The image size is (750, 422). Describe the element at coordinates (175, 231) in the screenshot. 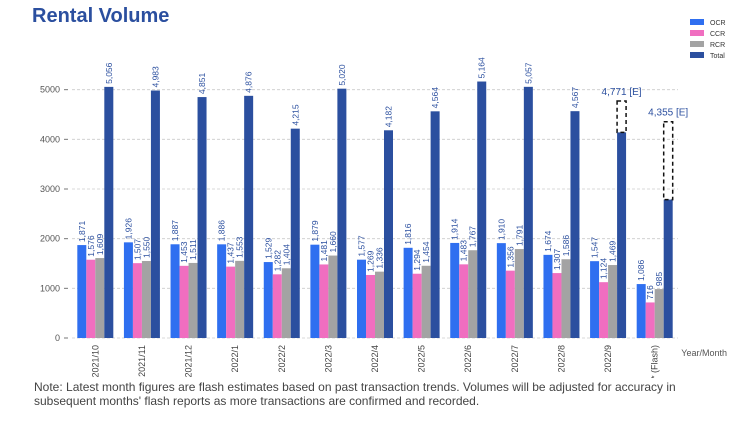

I see `value-label: 1,887` at that location.